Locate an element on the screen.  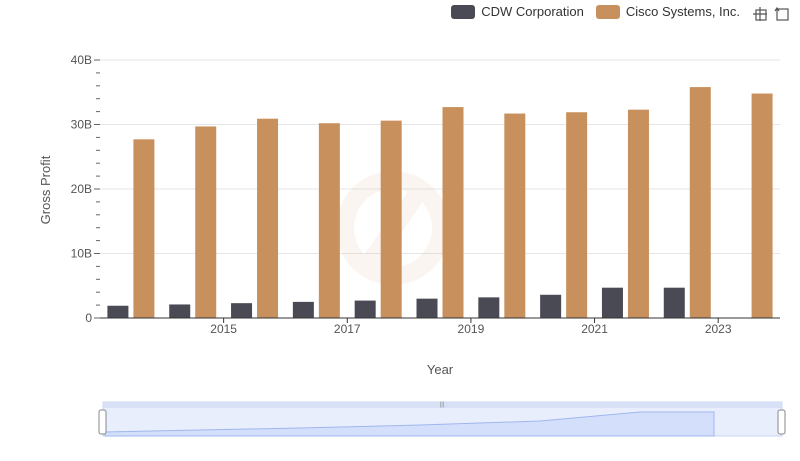
bar-cisco-2020 is located at coordinates (515, 215).